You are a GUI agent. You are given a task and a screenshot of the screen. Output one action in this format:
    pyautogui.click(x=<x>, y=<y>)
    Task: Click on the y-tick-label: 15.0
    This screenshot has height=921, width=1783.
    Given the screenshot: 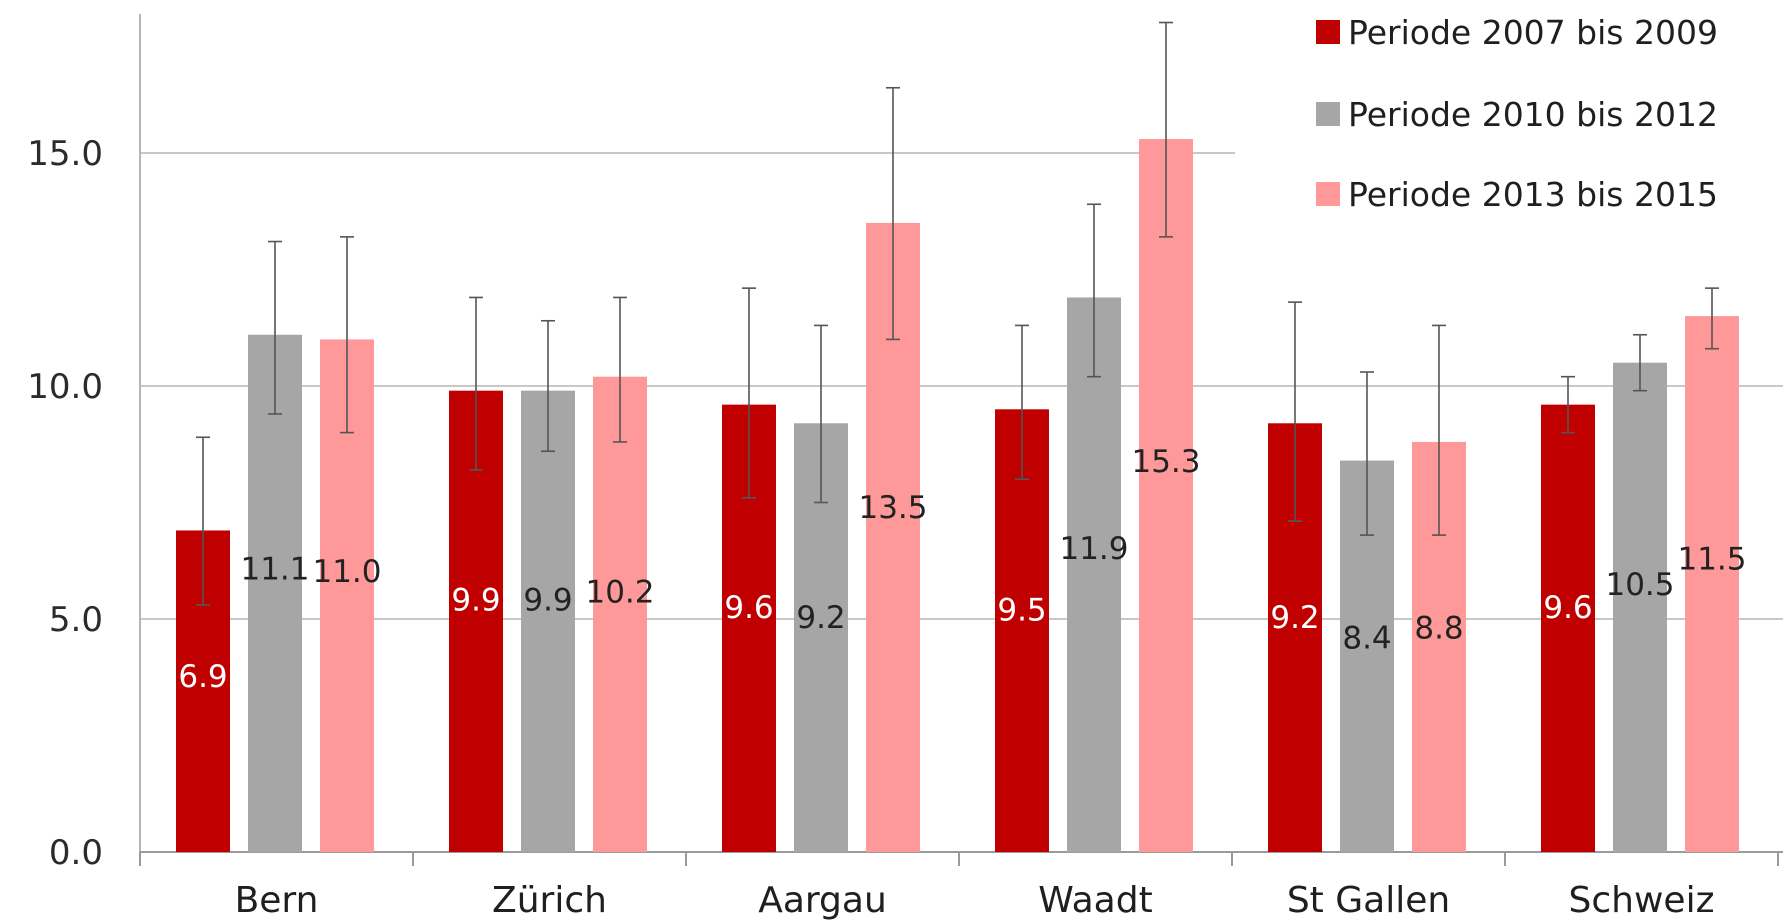 What is the action you would take?
    pyautogui.click(x=65, y=154)
    